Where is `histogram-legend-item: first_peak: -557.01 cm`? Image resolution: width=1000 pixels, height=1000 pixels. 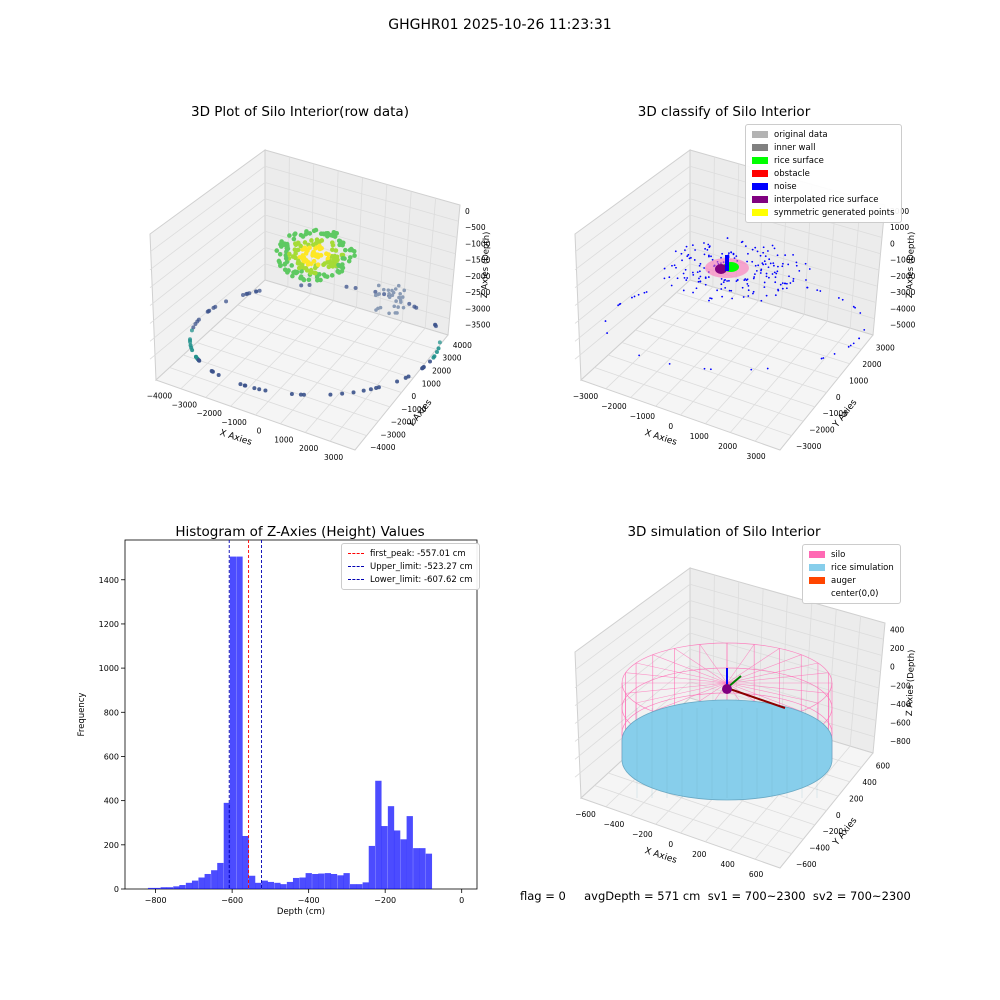 histogram-legend-item: first_peak: -557.01 cm is located at coordinates (410, 553).